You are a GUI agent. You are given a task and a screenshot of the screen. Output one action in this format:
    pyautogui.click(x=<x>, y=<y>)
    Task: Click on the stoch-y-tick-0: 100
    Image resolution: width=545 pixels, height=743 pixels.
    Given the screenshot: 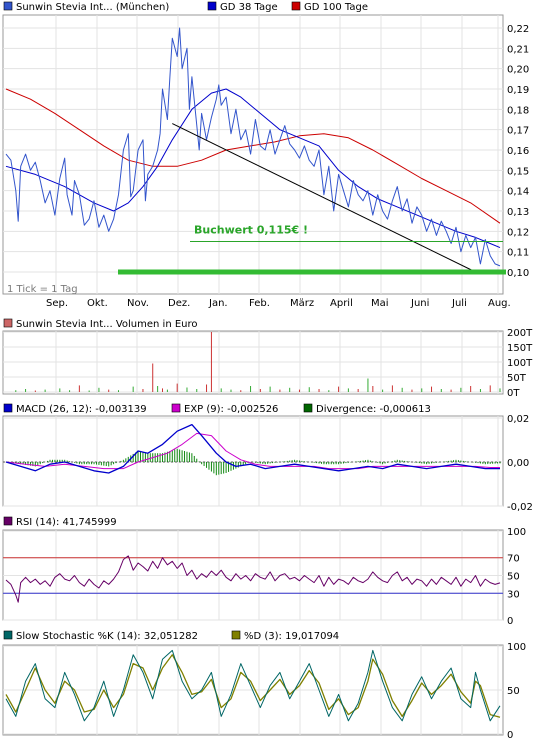 What is the action you would take?
    pyautogui.click(x=516, y=647)
    